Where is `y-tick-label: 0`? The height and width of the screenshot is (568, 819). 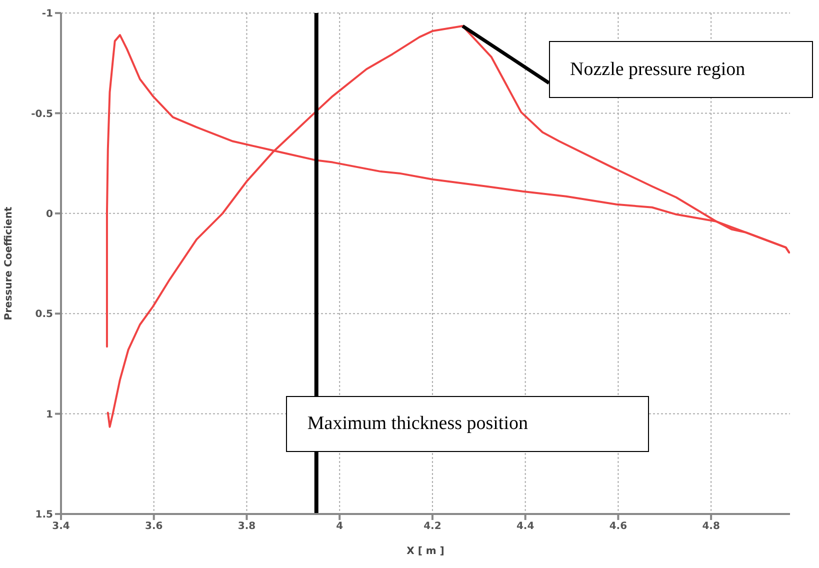 y-tick-label: 0 is located at coordinates (50, 214).